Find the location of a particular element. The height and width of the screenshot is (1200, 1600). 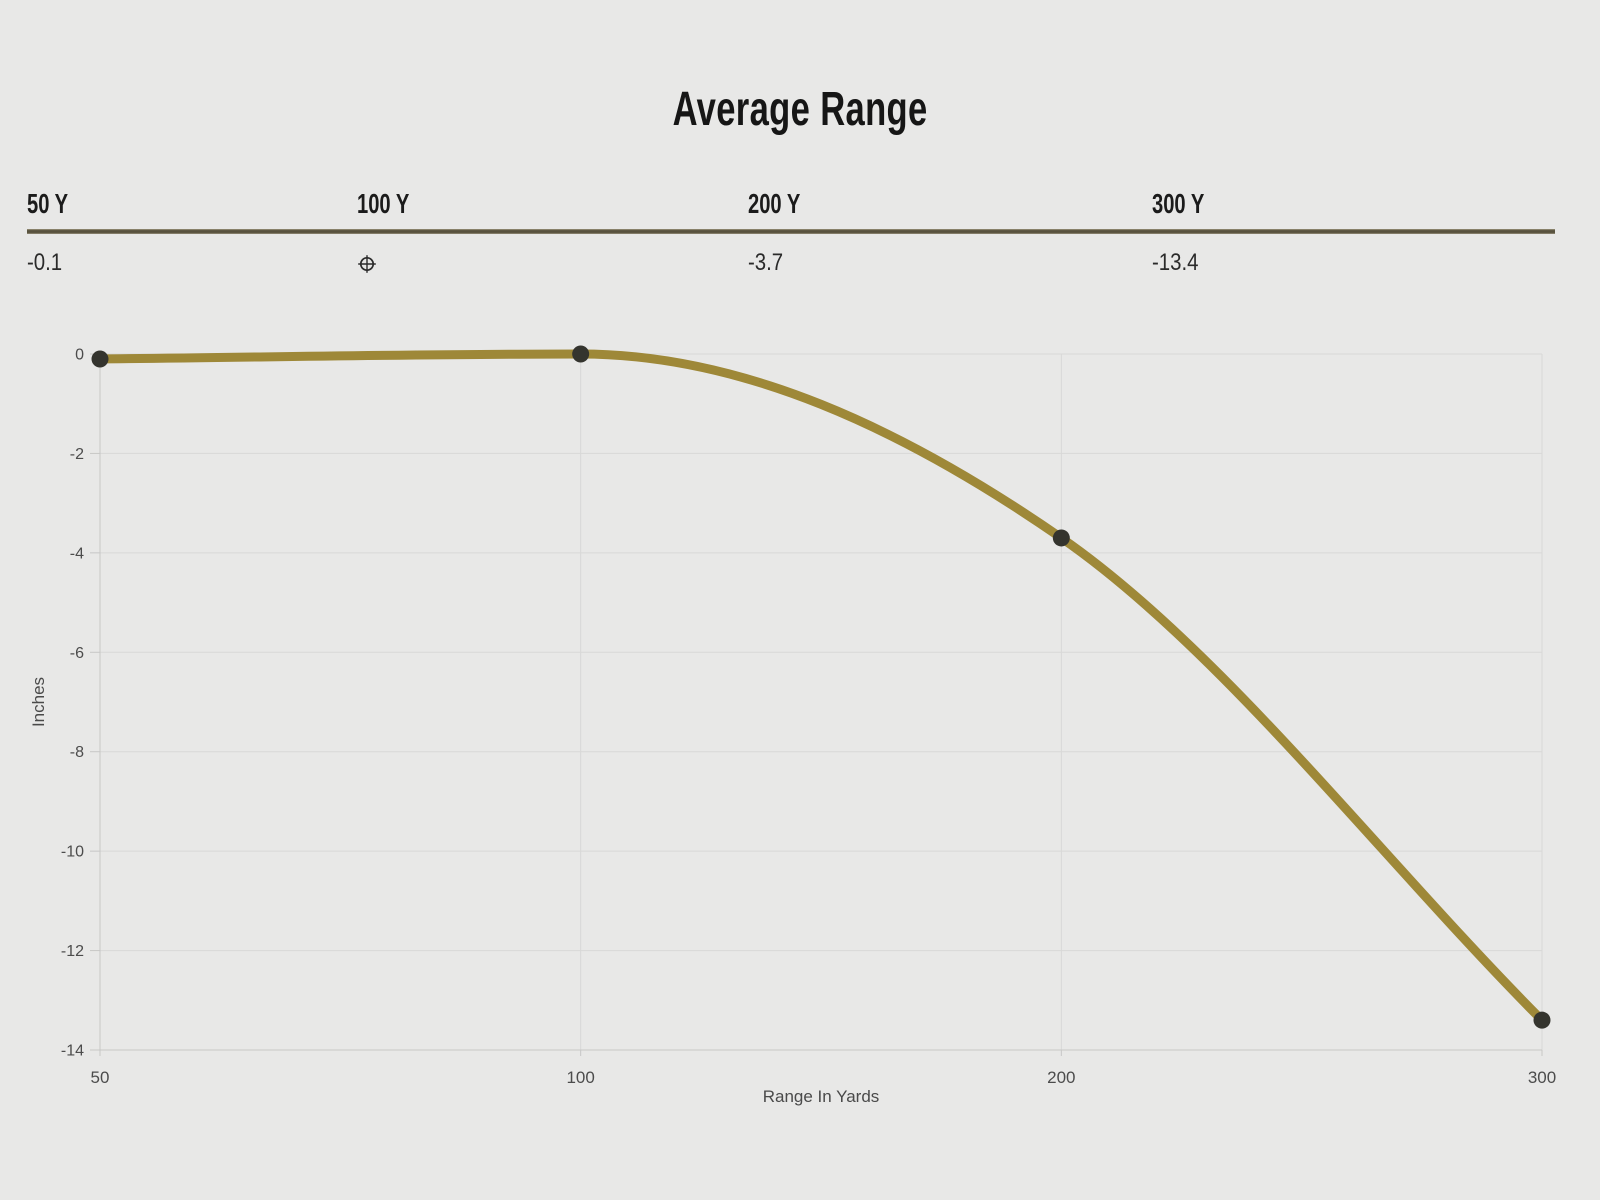

page-title: Average Range is located at coordinates (800, 109).